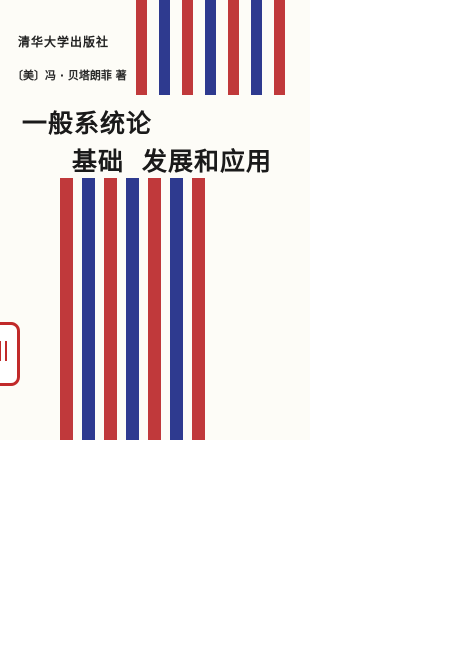  Describe the element at coordinates (207, 161) in the screenshot. I see `subtitle-part-2: 发展和应用` at that location.